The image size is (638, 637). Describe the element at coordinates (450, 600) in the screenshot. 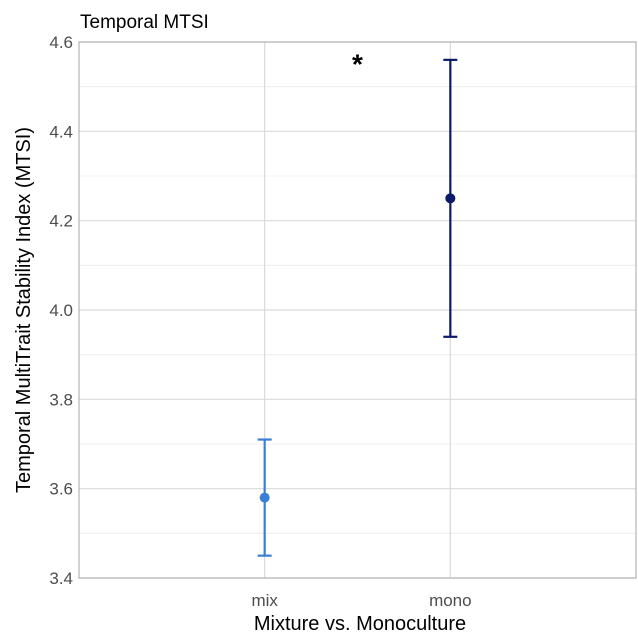

I see `x-tick-label: mono` at that location.